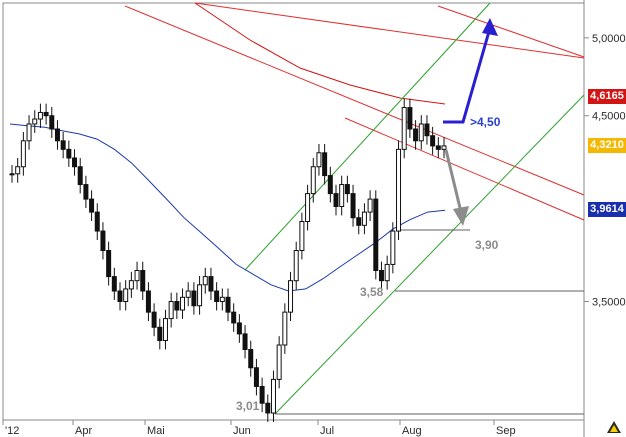 The image size is (626, 437). Describe the element at coordinates (605, 171) in the screenshot. I see `y-axis: 5,0000 4,5000 3,5000` at that location.